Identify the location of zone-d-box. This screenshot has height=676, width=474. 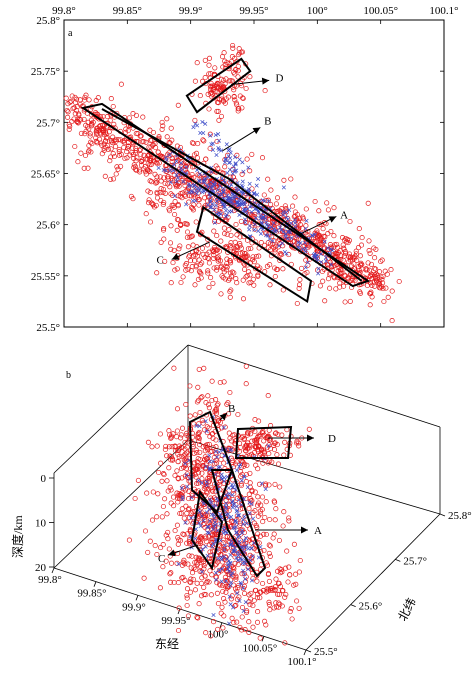
(218, 85).